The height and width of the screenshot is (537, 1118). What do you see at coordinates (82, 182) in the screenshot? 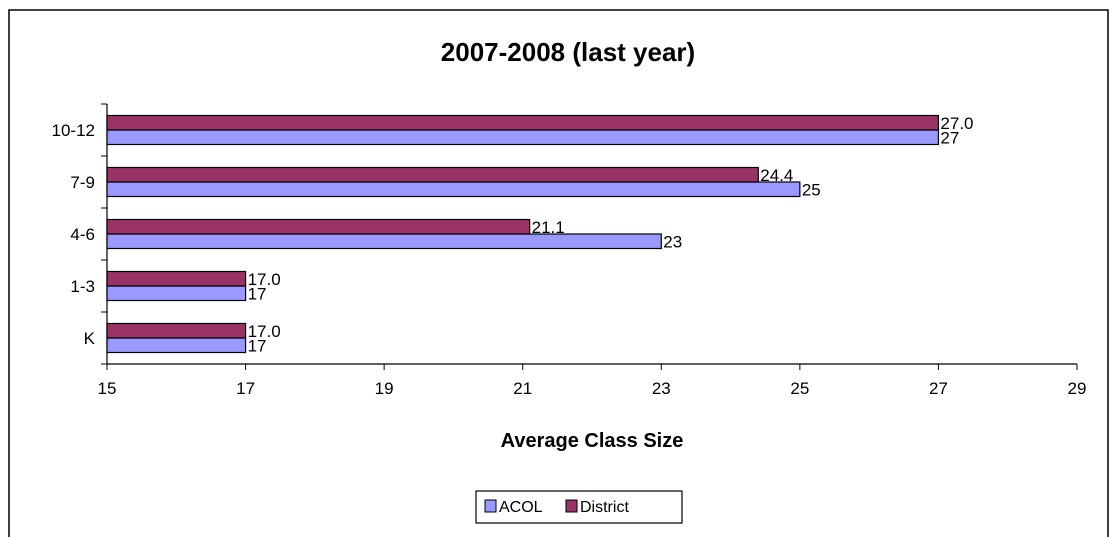
I see `y-tick-label: 7-9` at bounding box center [82, 182].